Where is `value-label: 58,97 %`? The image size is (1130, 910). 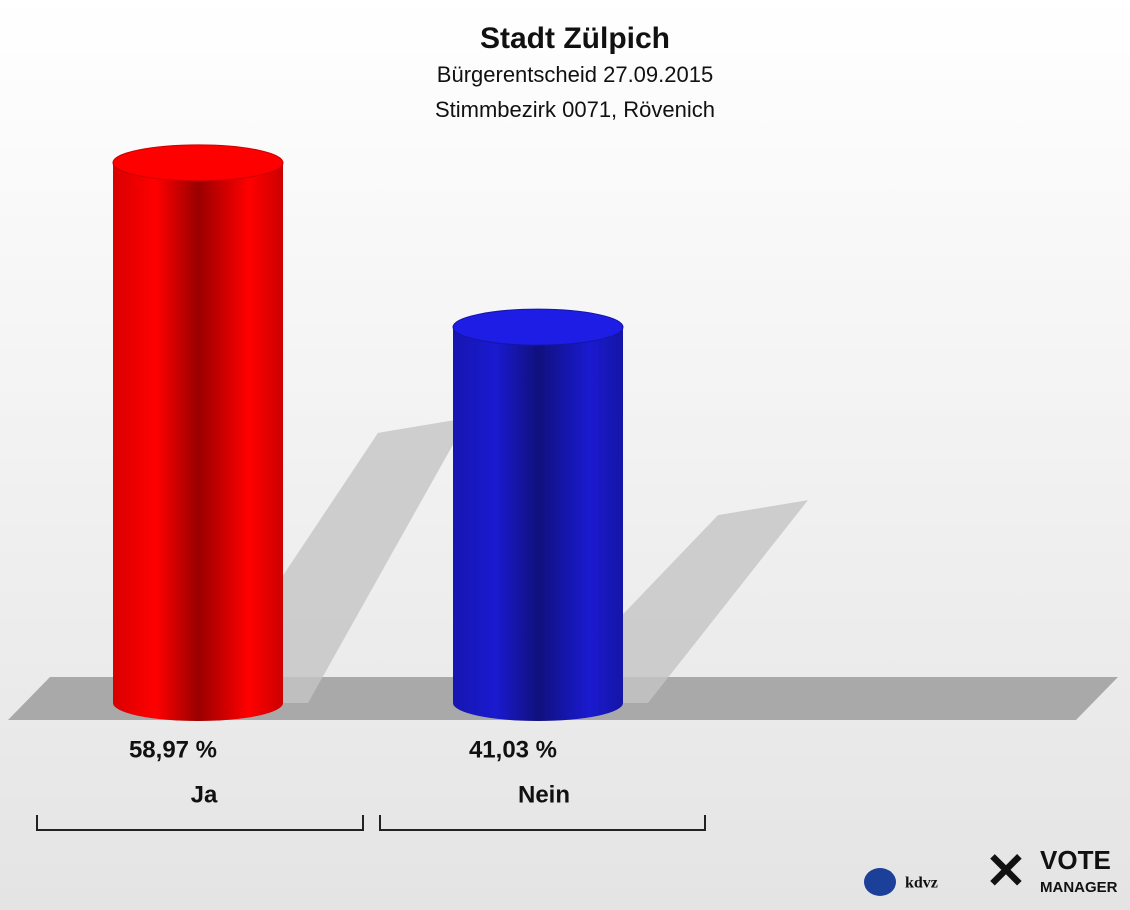
value-label: 58,97 % is located at coordinates (173, 749).